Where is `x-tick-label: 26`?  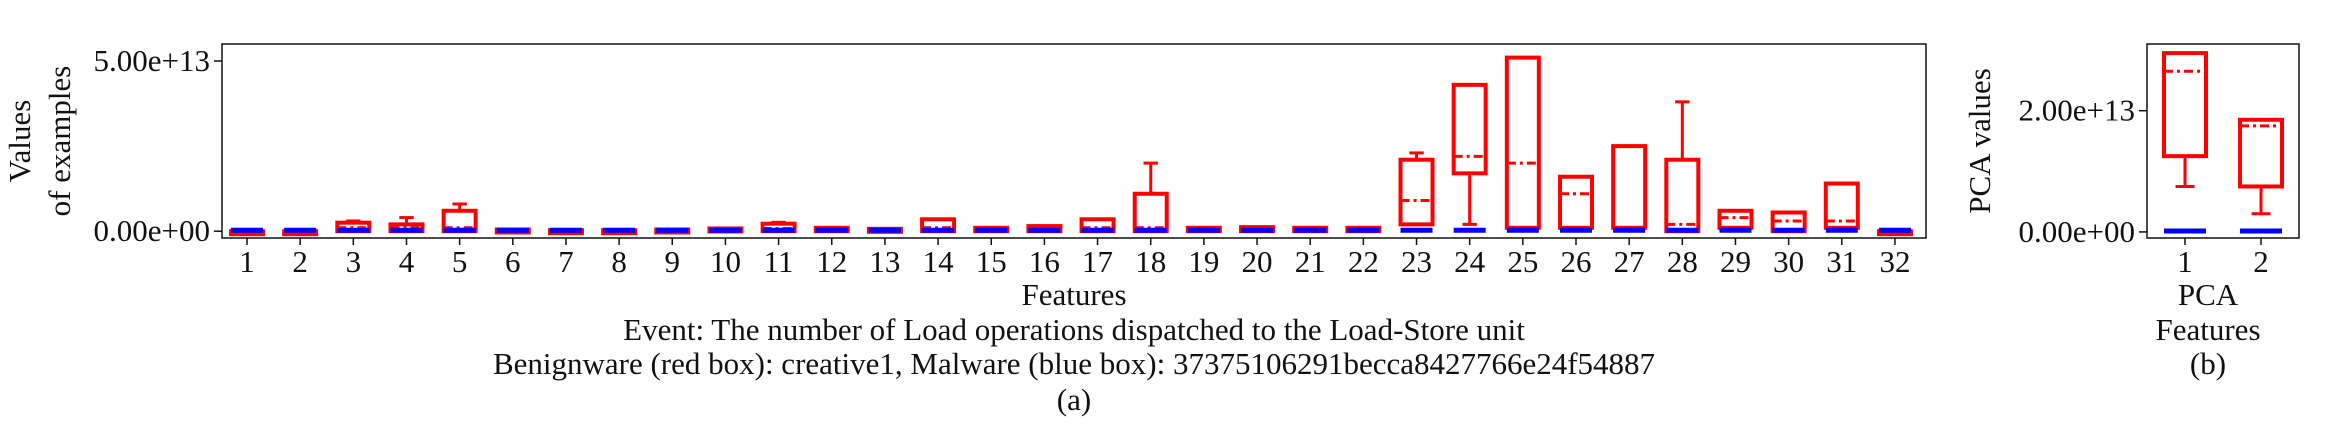 x-tick-label: 26 is located at coordinates (1576, 261).